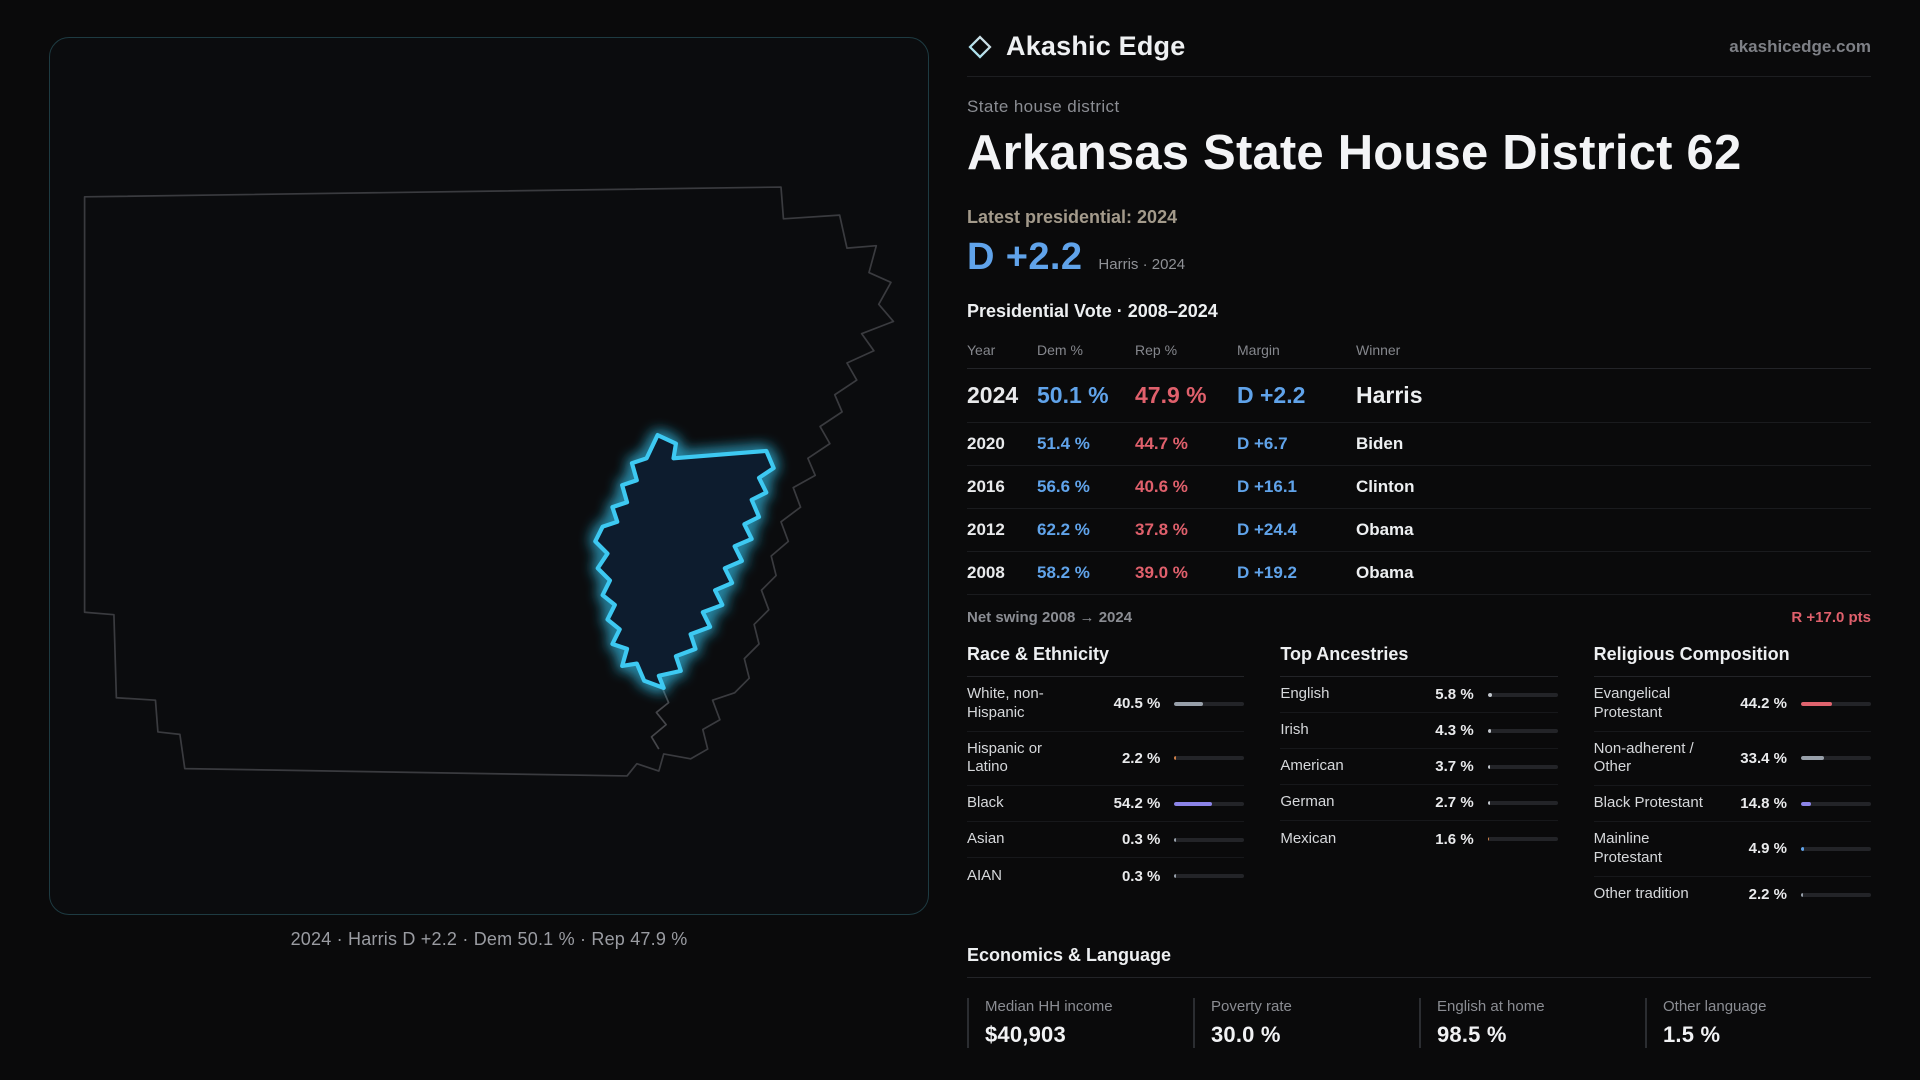 Image resolution: width=1920 pixels, height=1080 pixels. I want to click on cell-rep: 37.8 %, so click(1161, 529).